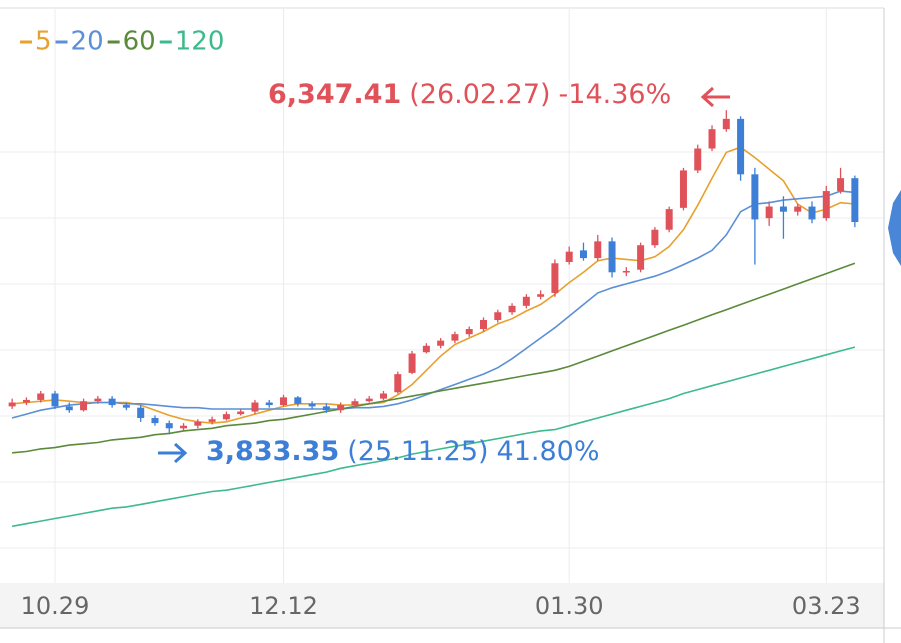  Describe the element at coordinates (715, 97) in the screenshot. I see `high-arrow` at that location.